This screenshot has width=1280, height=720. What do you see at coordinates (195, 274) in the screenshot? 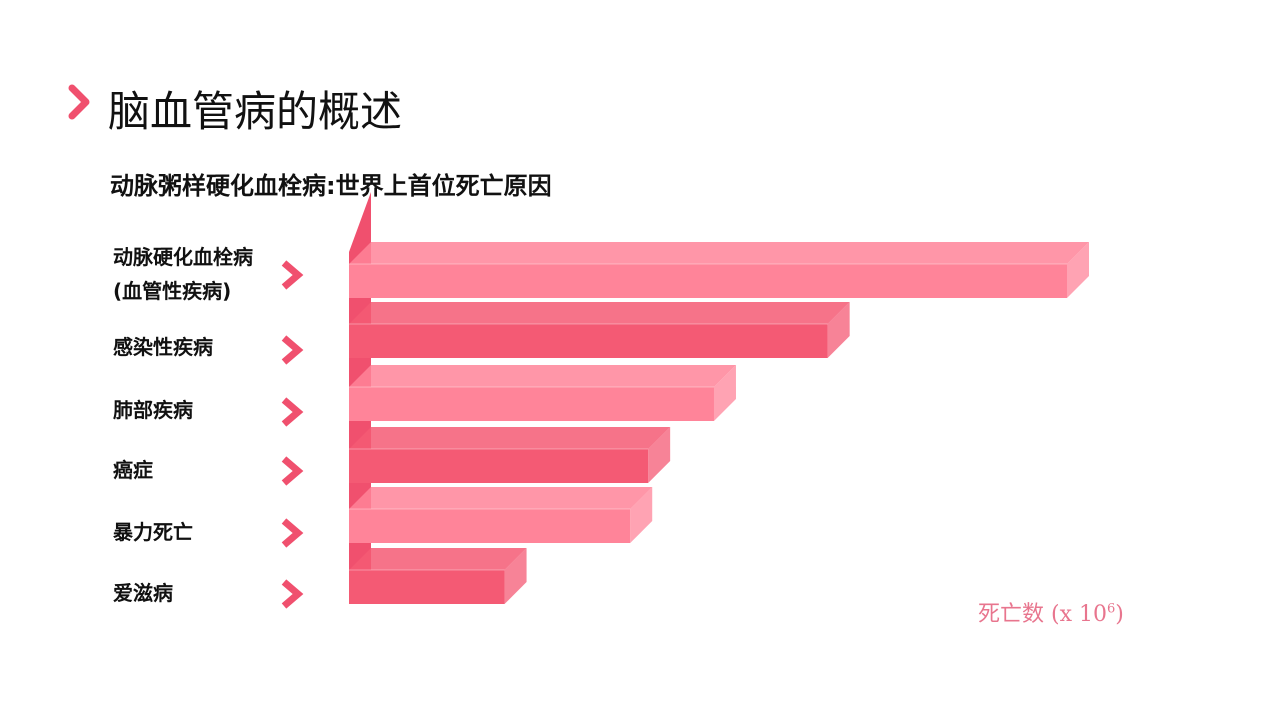
I see `category-label: 动脉硬化血栓病 (血管性疾病)` at bounding box center [195, 274].